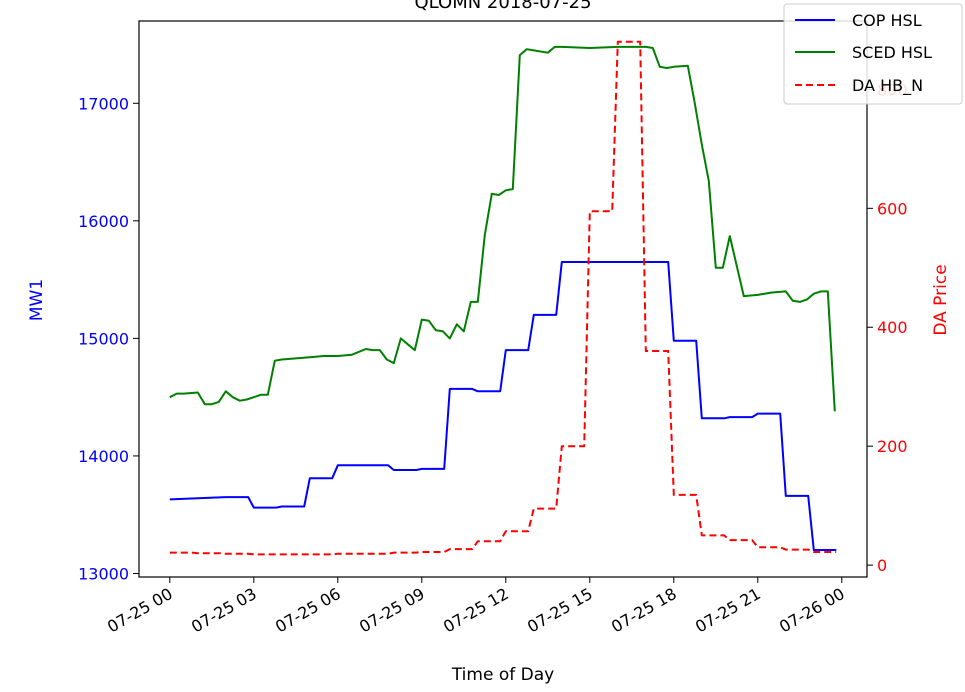  Describe the element at coordinates (502, 6) in the screenshot. I see `chart-title: QLOMN 2018-07-25` at that location.